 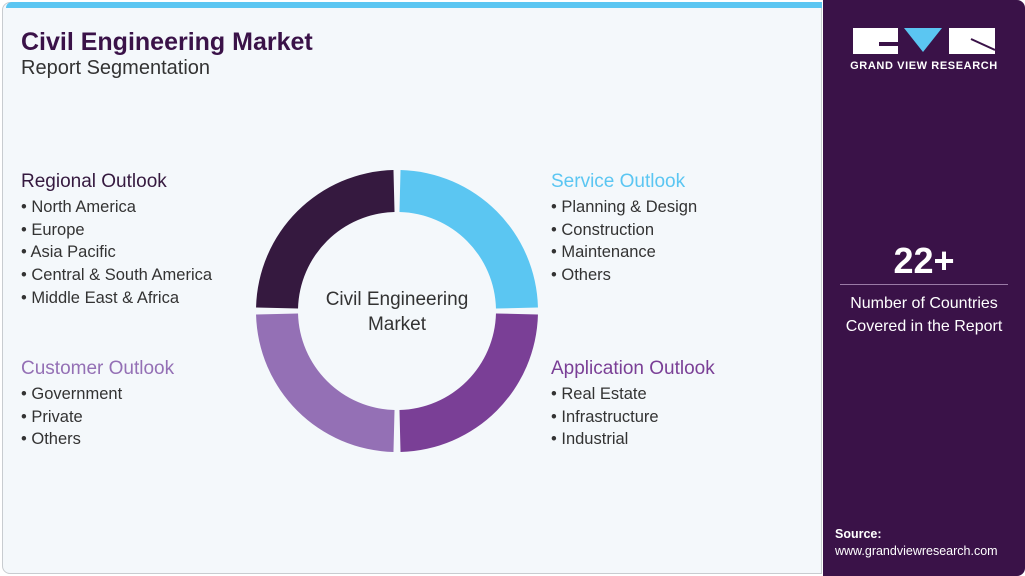 I want to click on divider, so click(x=924, y=284).